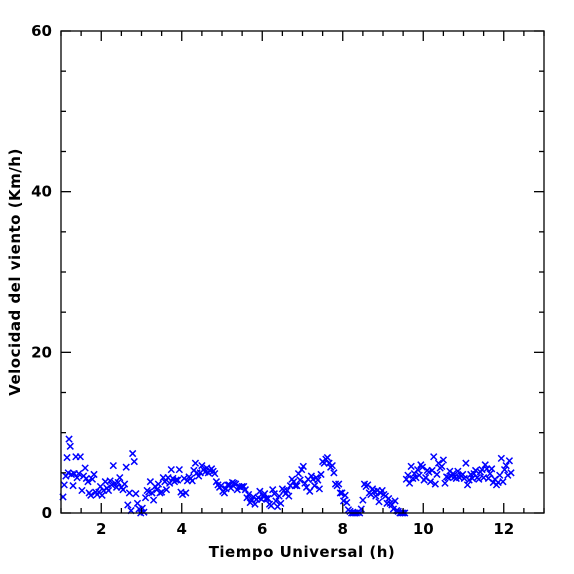  Describe the element at coordinates (41, 31) in the screenshot. I see `y-tick-label: 60` at that location.